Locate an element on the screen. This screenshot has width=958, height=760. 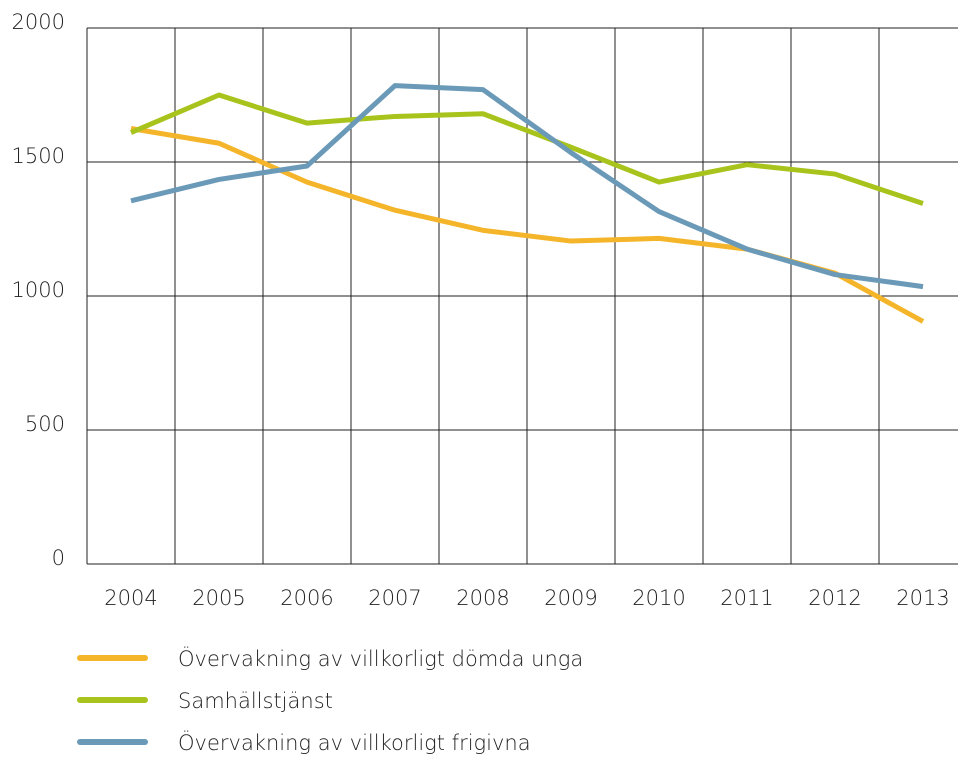
legend-label: Samhällstjänst is located at coordinates (255, 701).